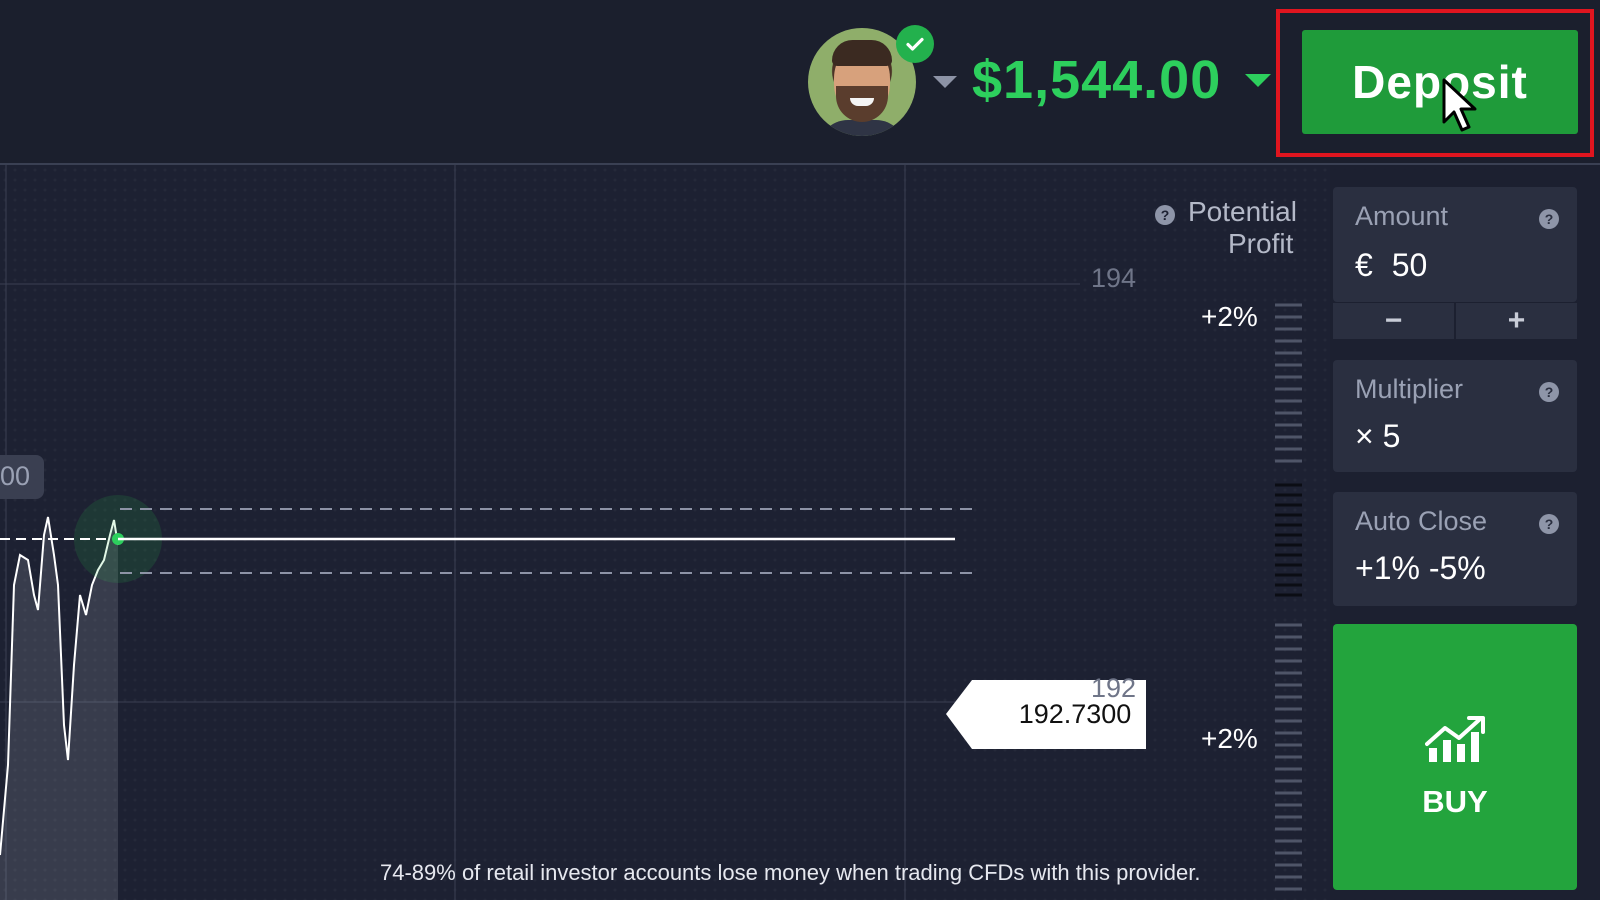  What do you see at coordinates (1402, 216) in the screenshot?
I see `amount-label: Amount` at bounding box center [1402, 216].